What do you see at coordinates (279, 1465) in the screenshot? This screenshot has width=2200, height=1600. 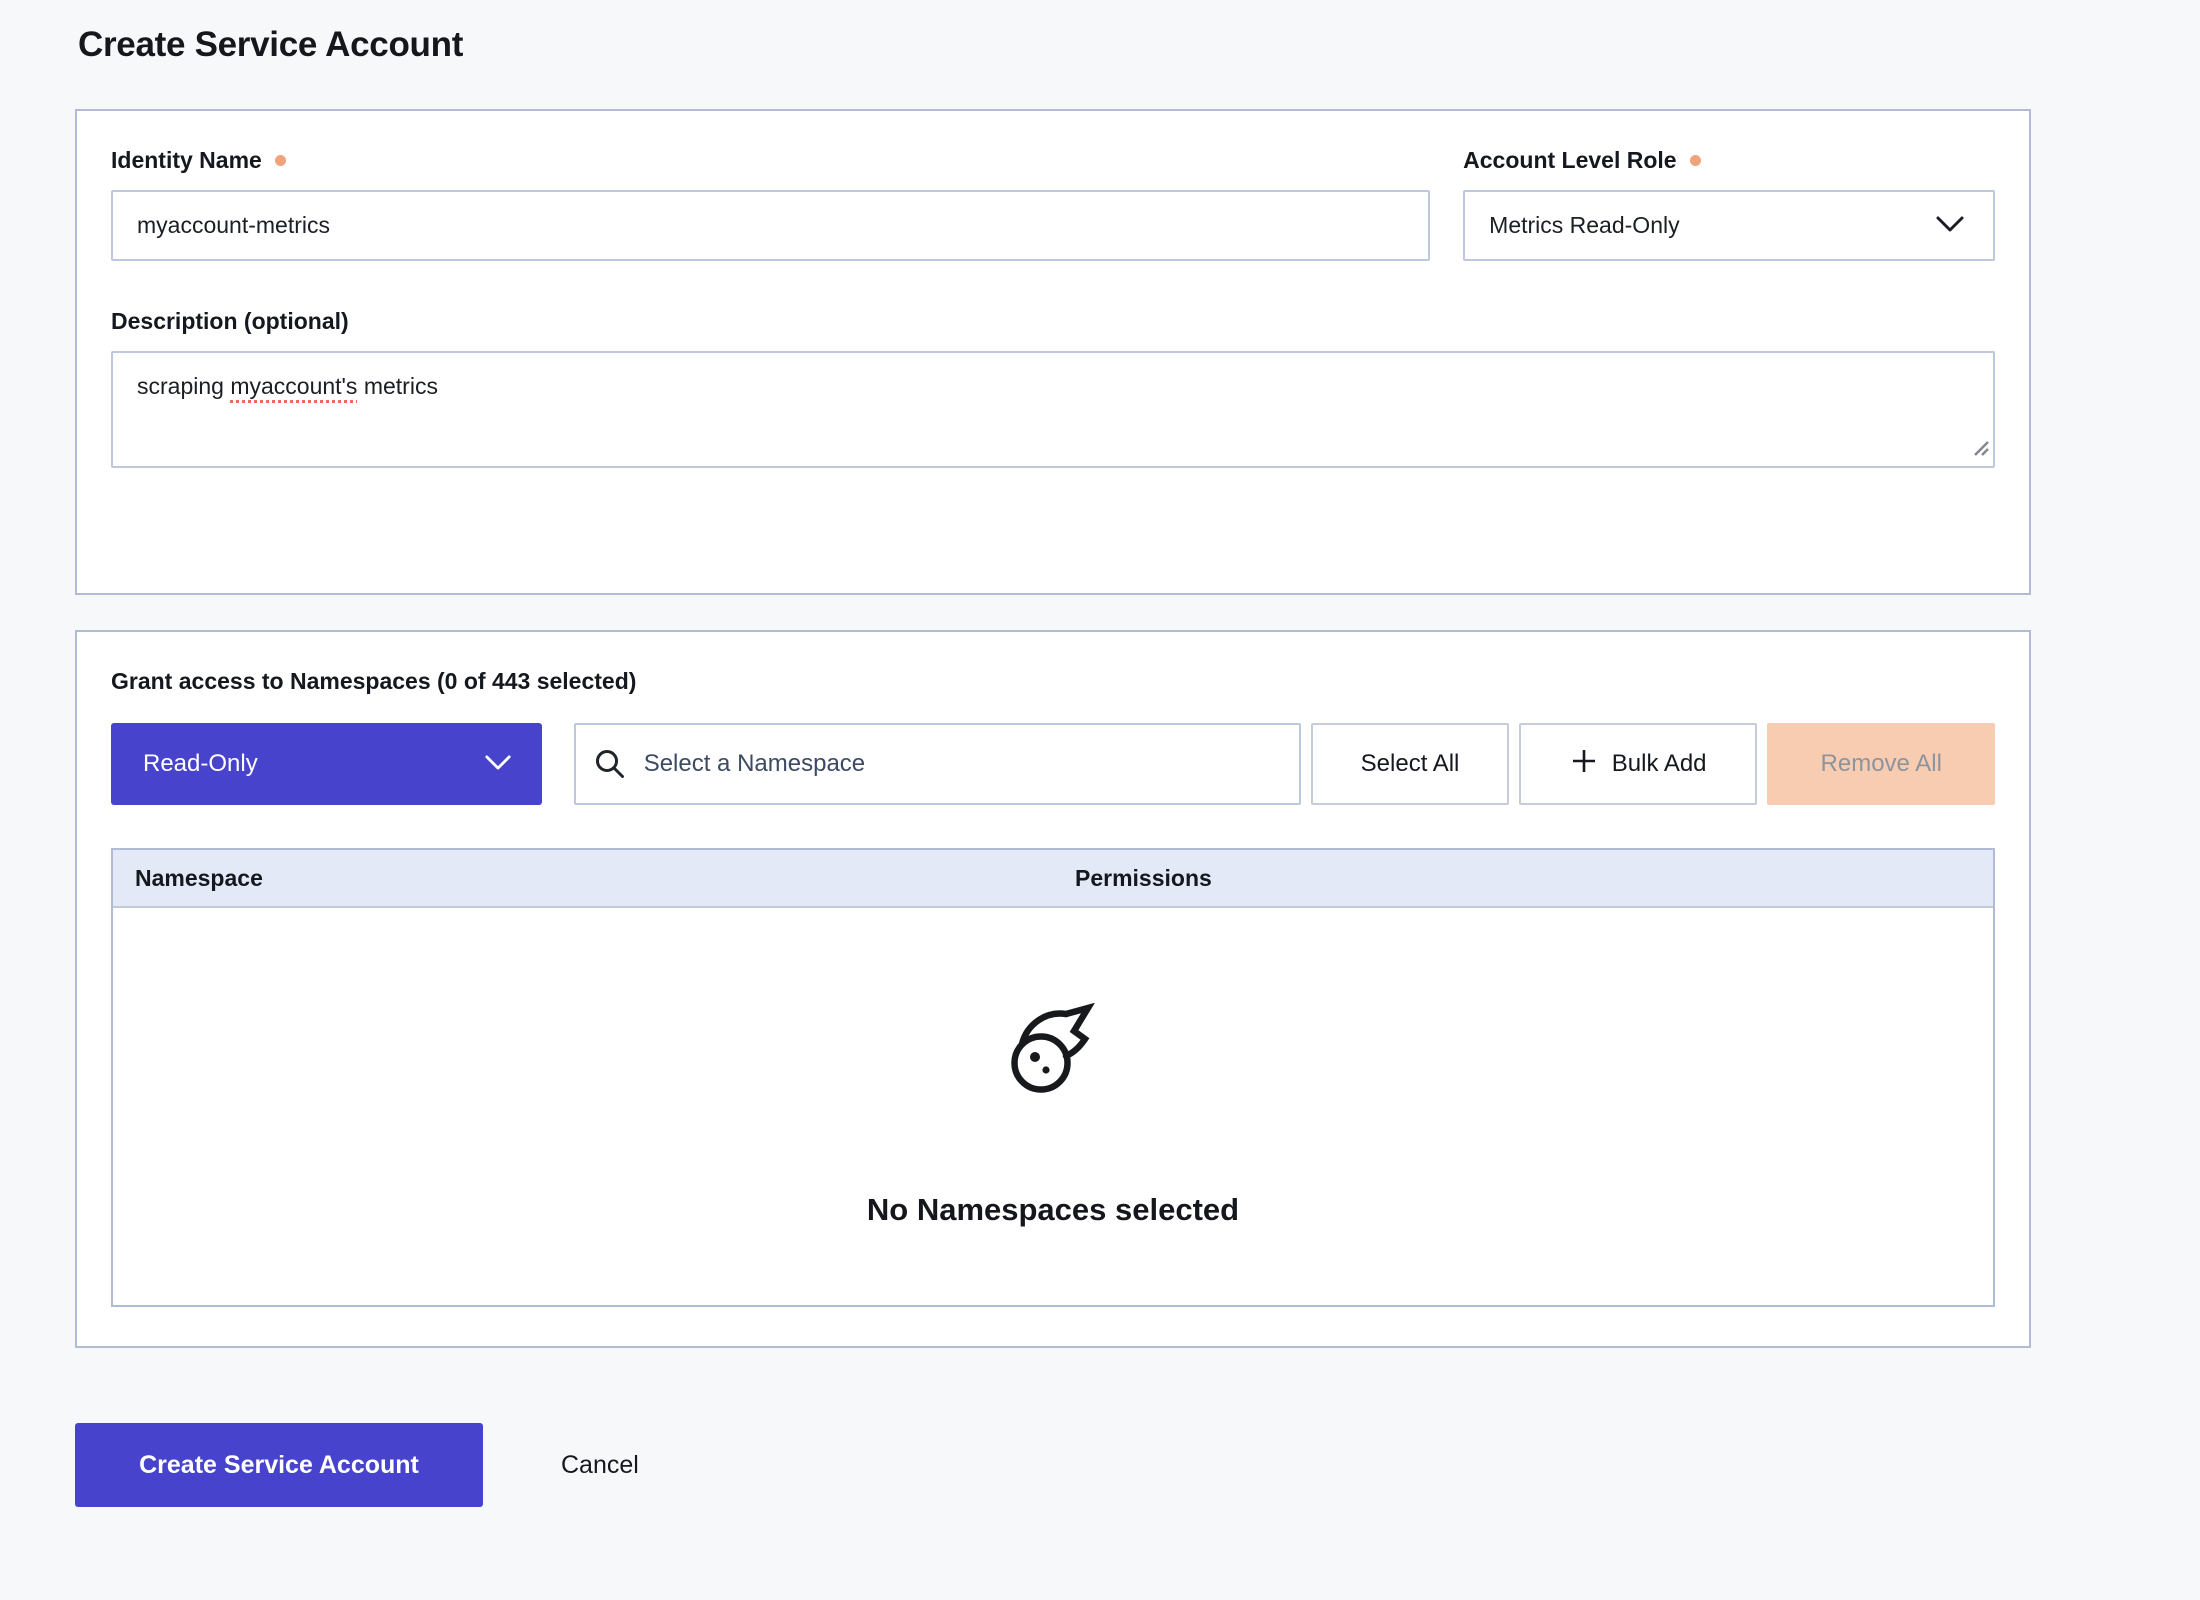 I see `create-service-account-button: Create Service Account` at bounding box center [279, 1465].